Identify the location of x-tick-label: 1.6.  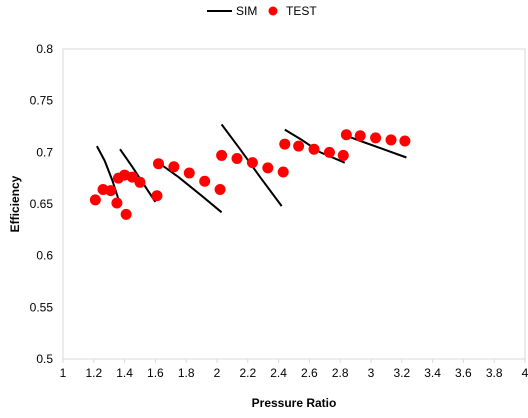
(155, 373).